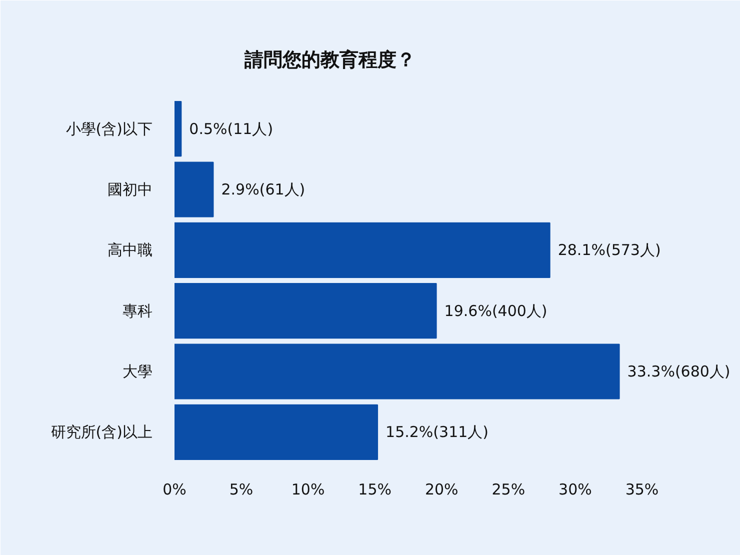 The height and width of the screenshot is (555, 740). What do you see at coordinates (375, 489) in the screenshot?
I see `x-tick-label: 15%` at bounding box center [375, 489].